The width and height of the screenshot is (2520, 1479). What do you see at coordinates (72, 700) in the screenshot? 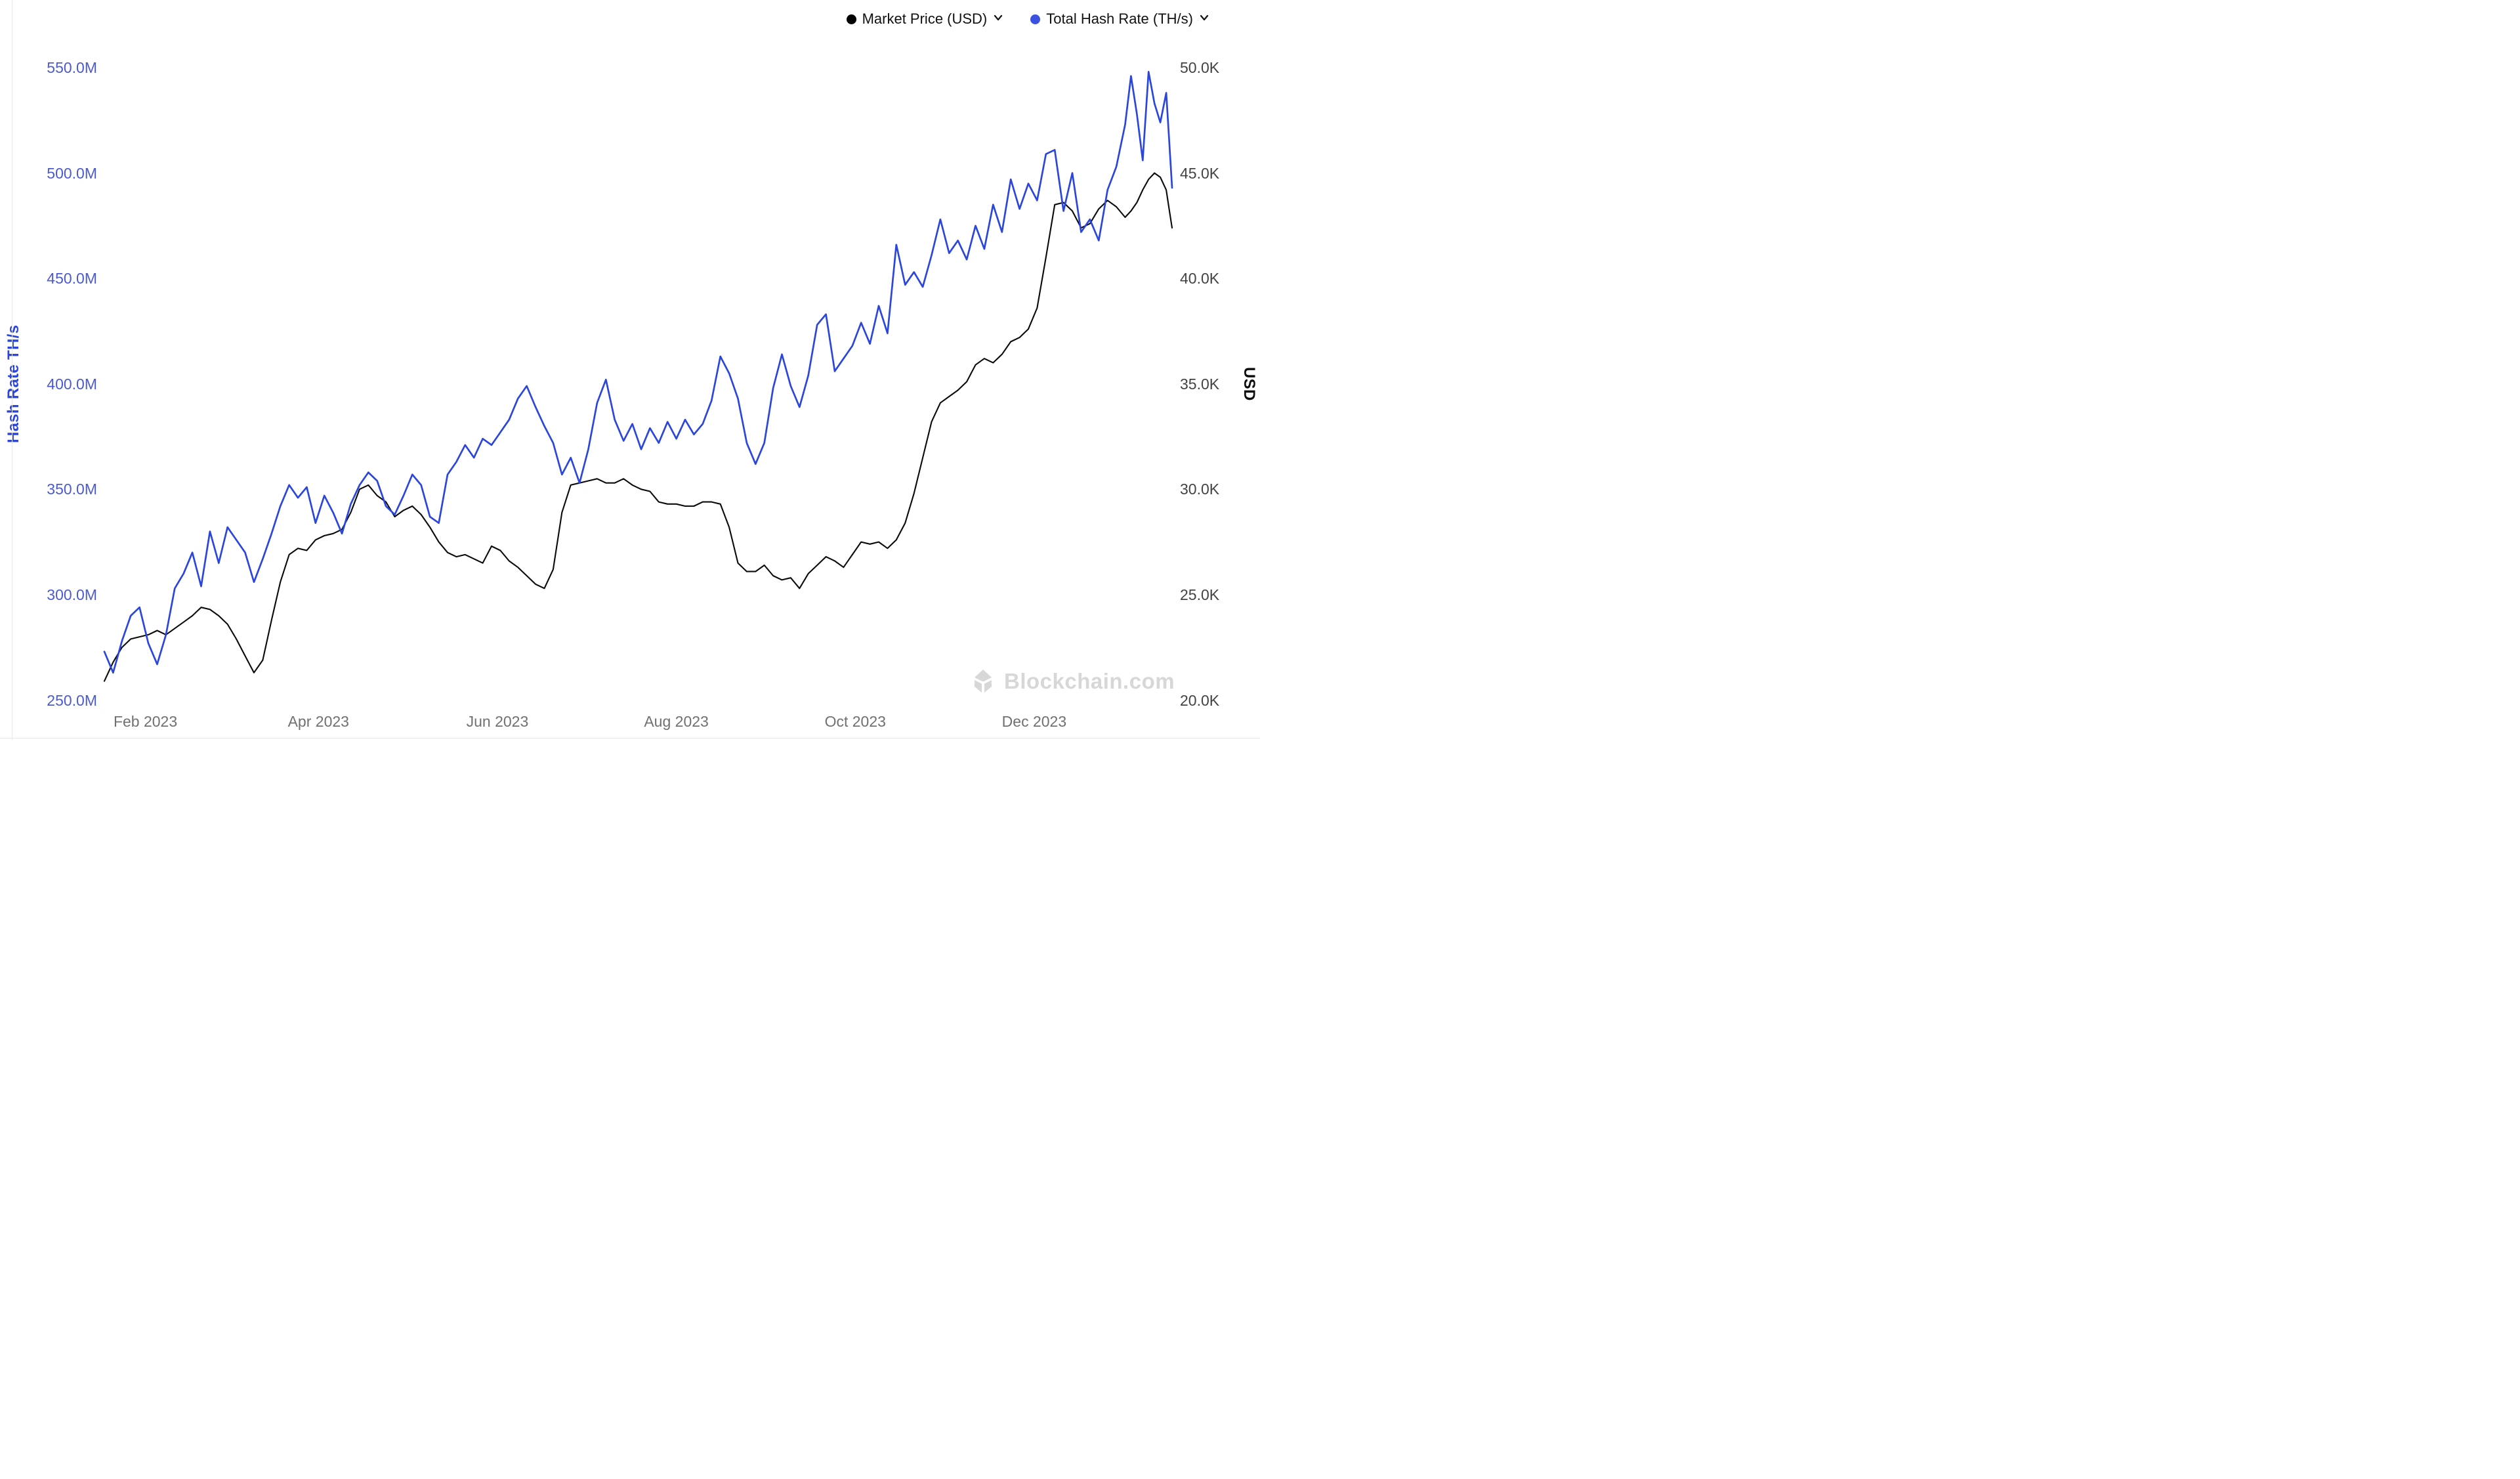
I see `y-tick-label-hash-rate: 250.0M` at bounding box center [72, 700].